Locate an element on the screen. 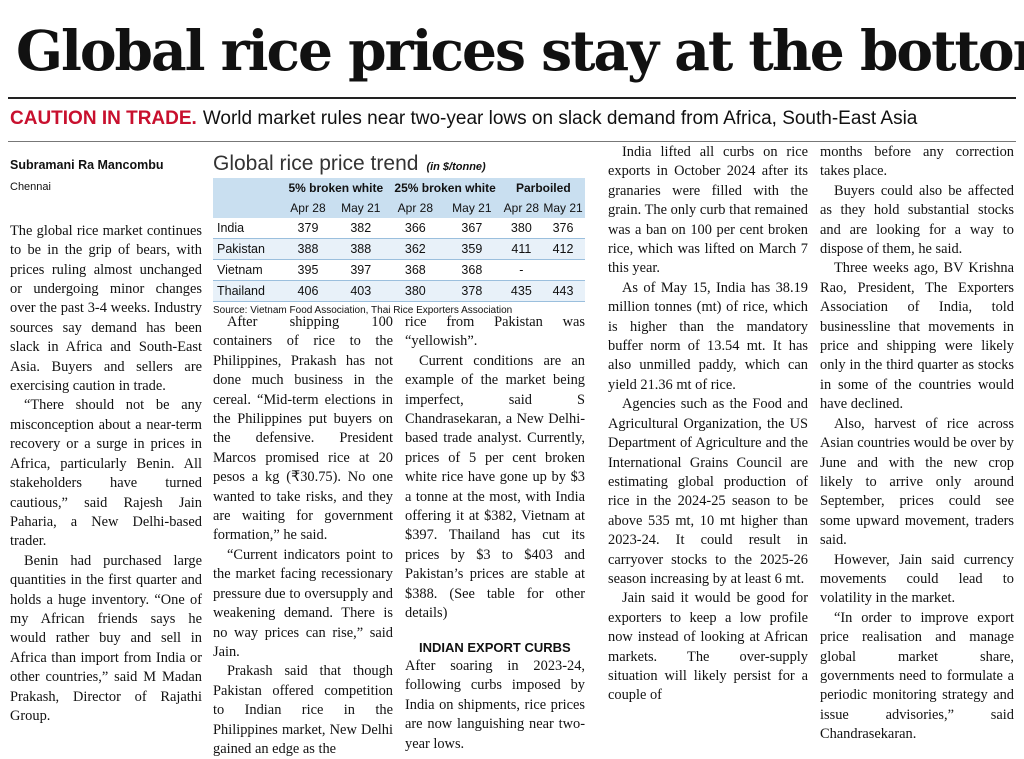 The width and height of the screenshot is (1024, 759). price-cell: 403 is located at coordinates (360, 291).